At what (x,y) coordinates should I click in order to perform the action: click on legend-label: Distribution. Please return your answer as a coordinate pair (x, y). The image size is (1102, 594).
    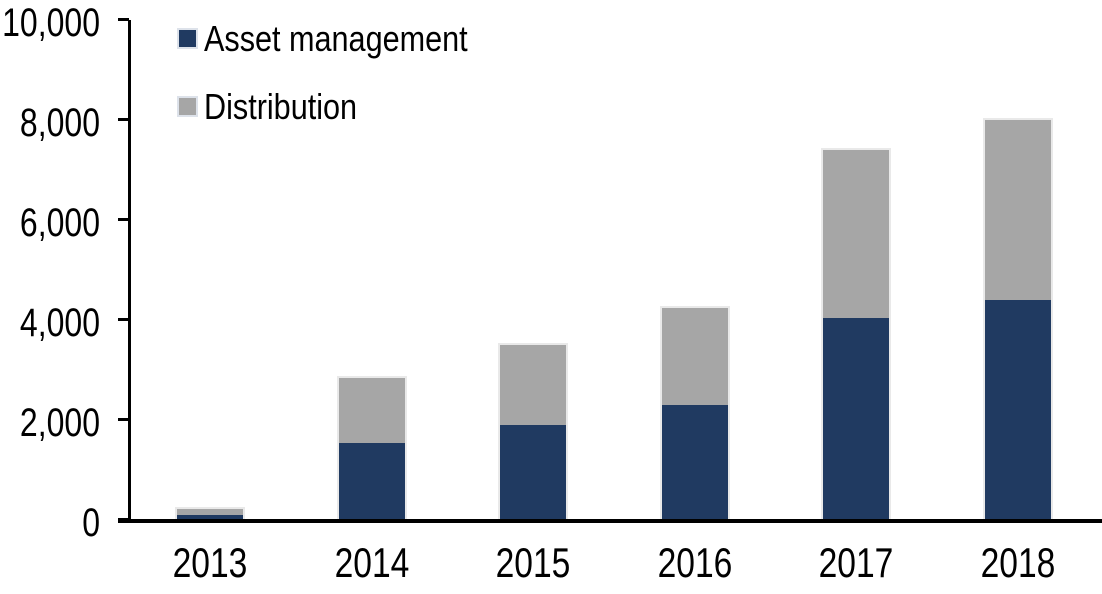
    Looking at the image, I should click on (281, 106).